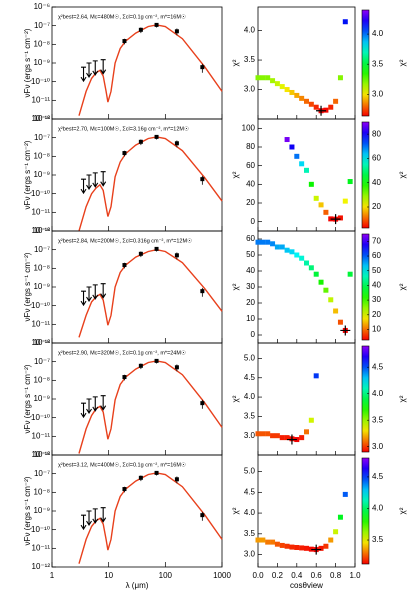 The height and width of the screenshot is (592, 415). What do you see at coordinates (258, 575) in the screenshot?
I see `x-tick-label: 0.0` at bounding box center [258, 575].